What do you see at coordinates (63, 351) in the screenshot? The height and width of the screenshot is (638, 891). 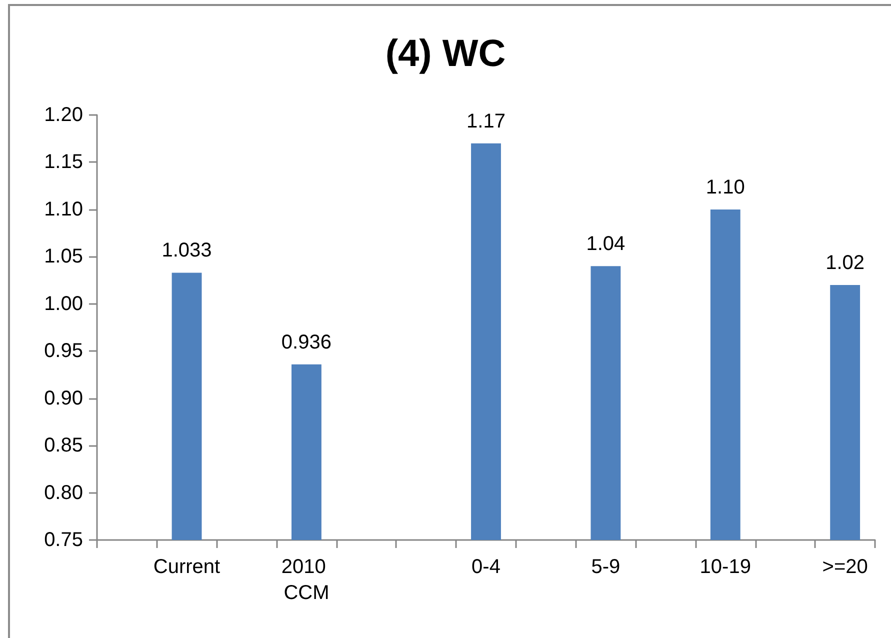 I see `y-tick-label: 0.95` at bounding box center [63, 351].